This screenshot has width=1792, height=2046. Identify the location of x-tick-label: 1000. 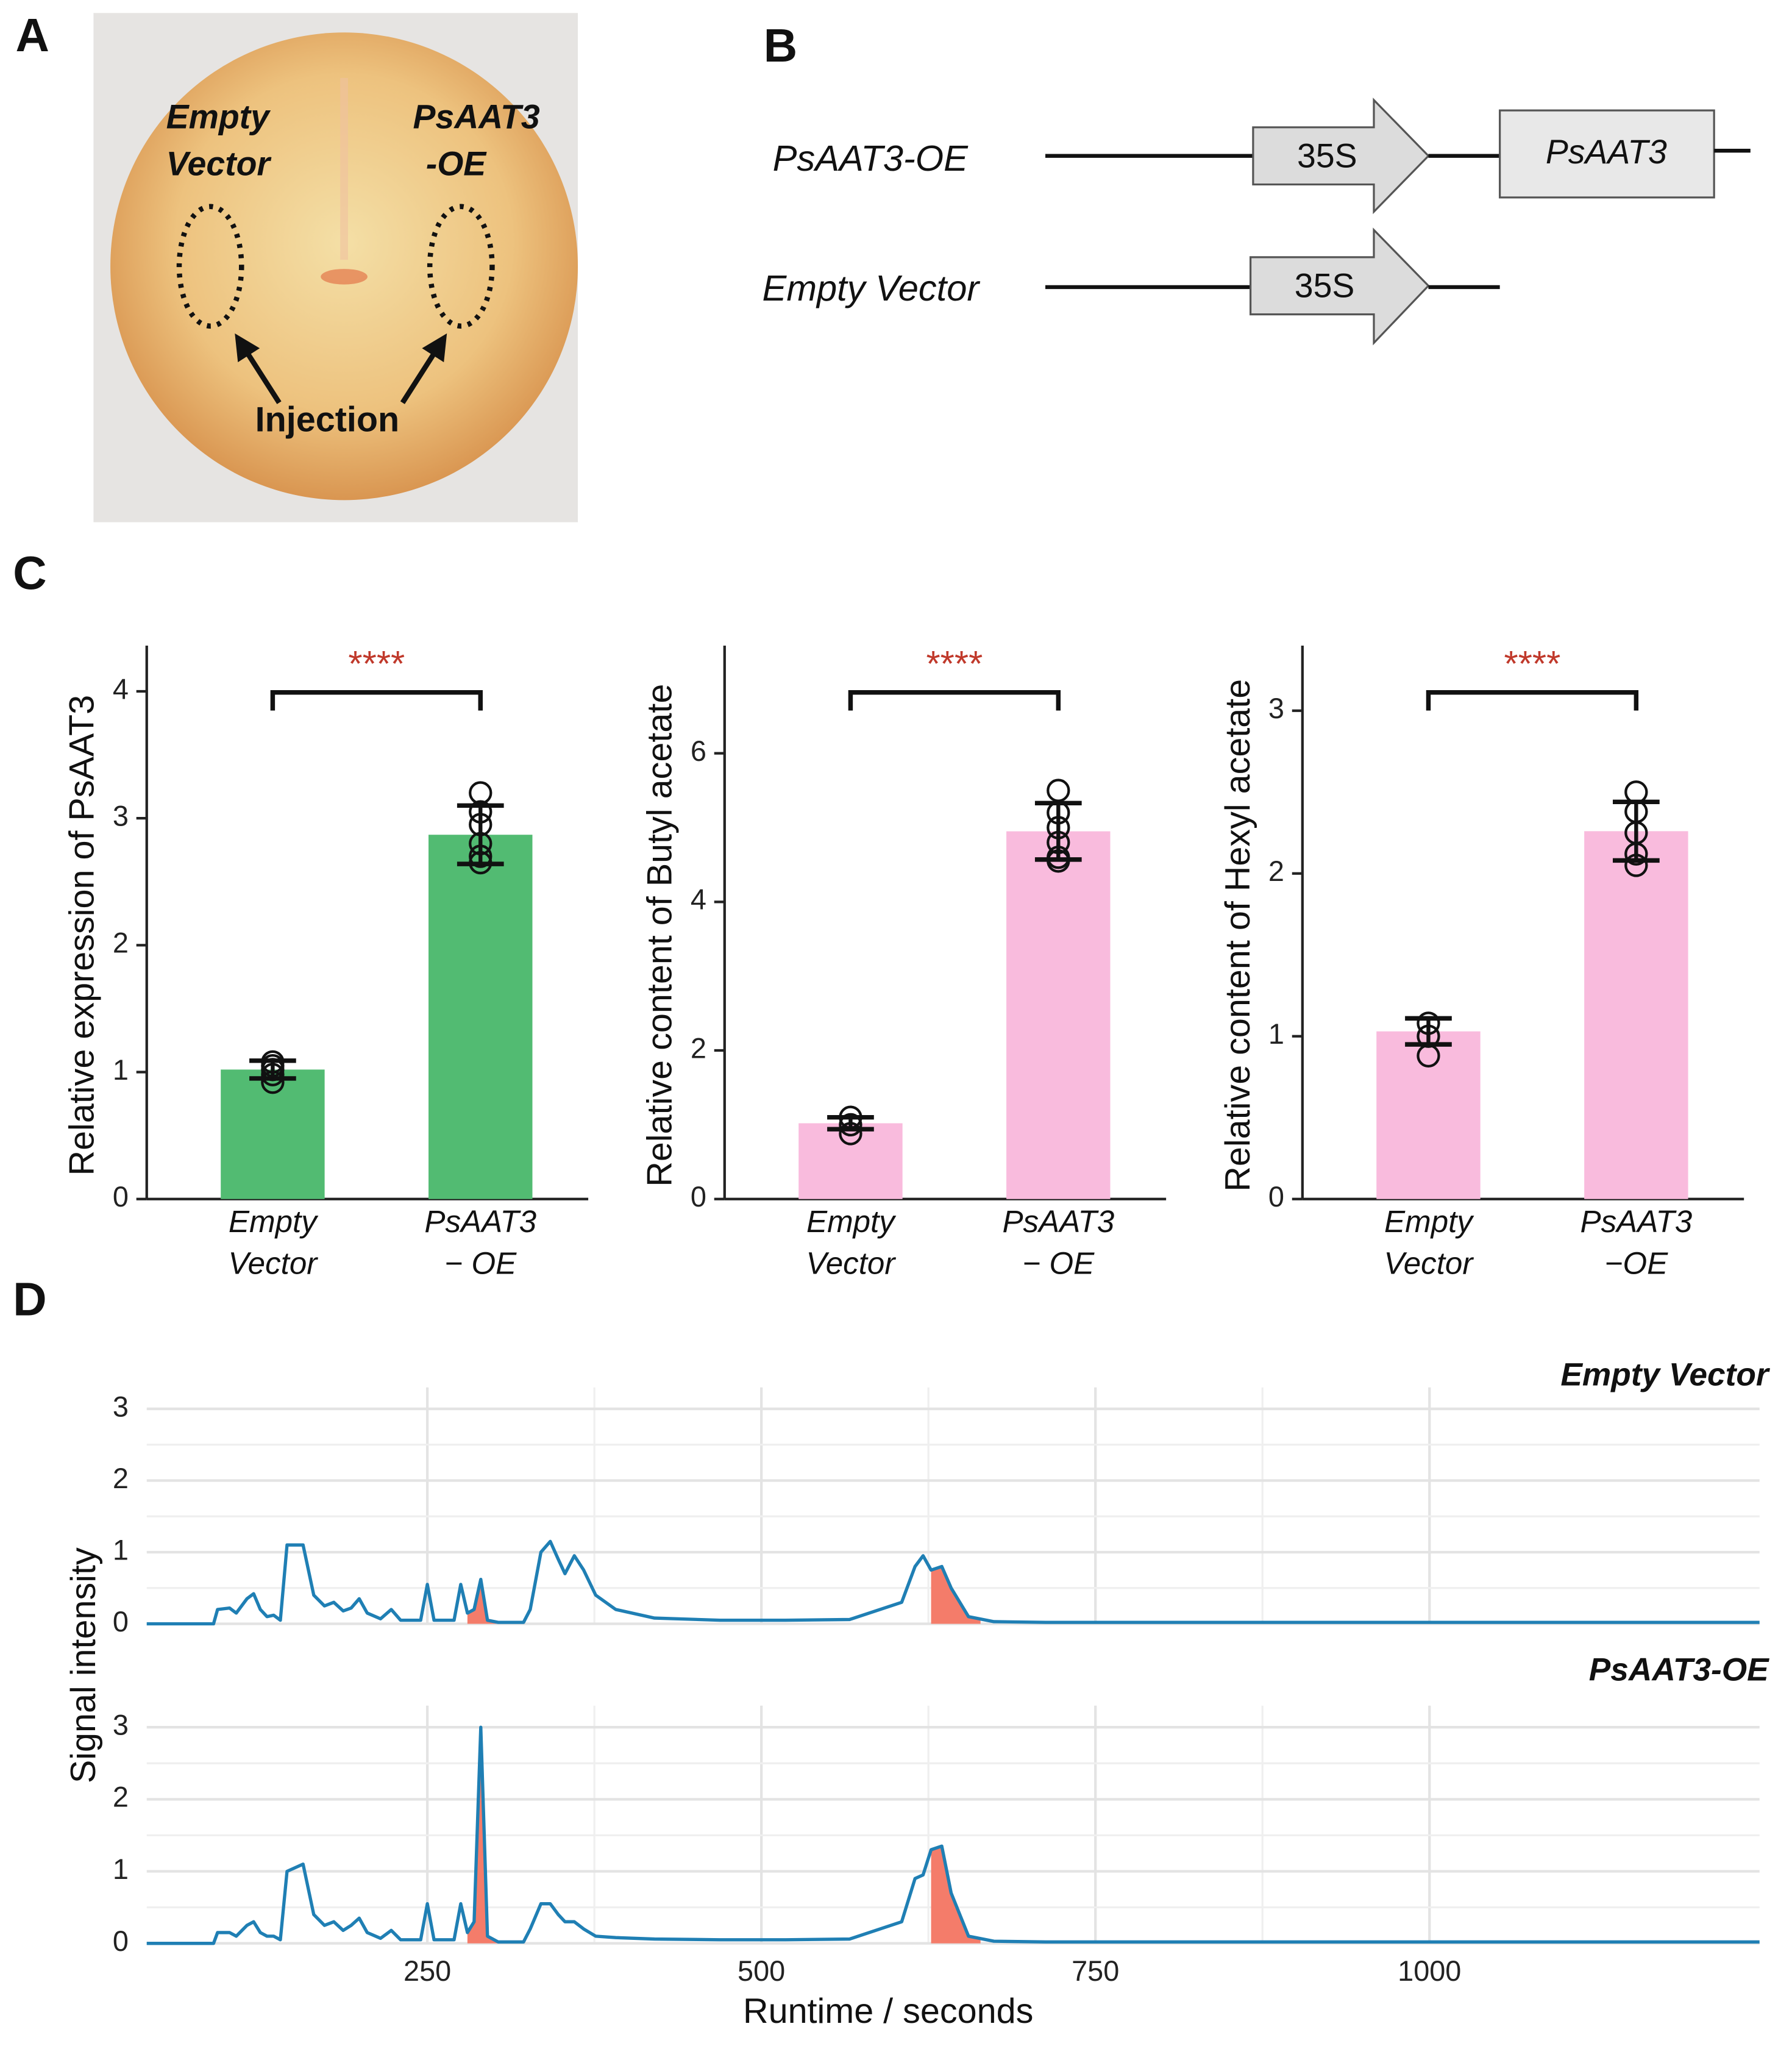
(1430, 1971).